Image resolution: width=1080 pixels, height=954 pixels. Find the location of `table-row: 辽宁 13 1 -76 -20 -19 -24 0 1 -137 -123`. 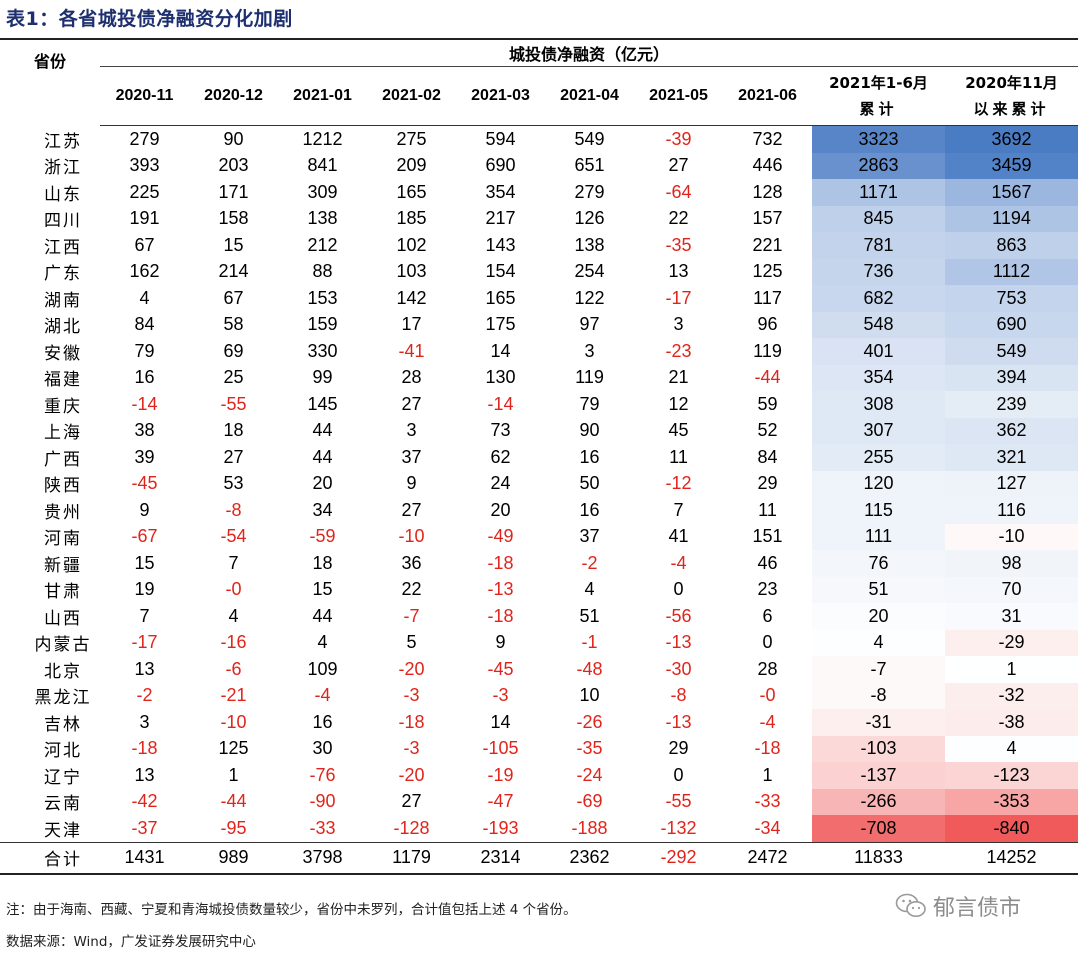

table-row: 辽宁 13 1 -76 -20 -19 -24 0 1 -137 -123 is located at coordinates (539, 775).